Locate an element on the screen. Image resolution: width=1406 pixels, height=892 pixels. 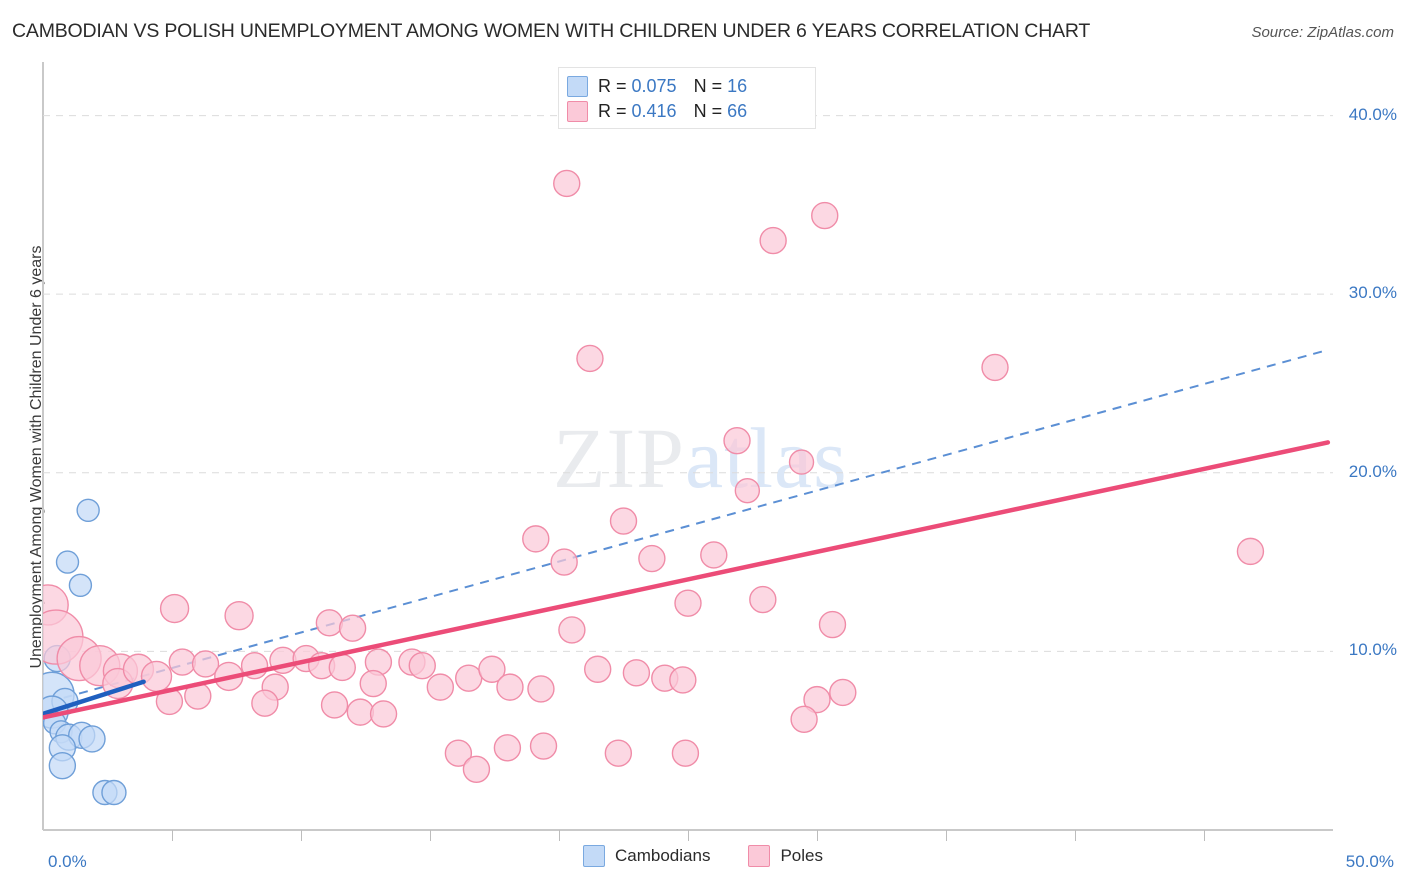
legend-label-poles: Poles is located at coordinates (801, 855).